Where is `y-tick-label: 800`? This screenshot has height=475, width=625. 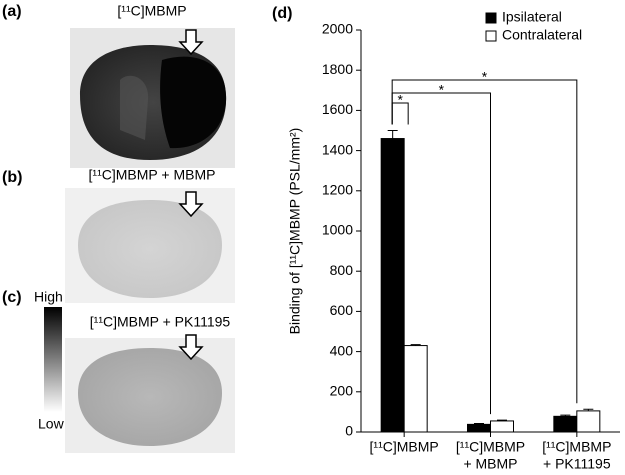 y-tick-label: 800 is located at coordinates (342, 270).